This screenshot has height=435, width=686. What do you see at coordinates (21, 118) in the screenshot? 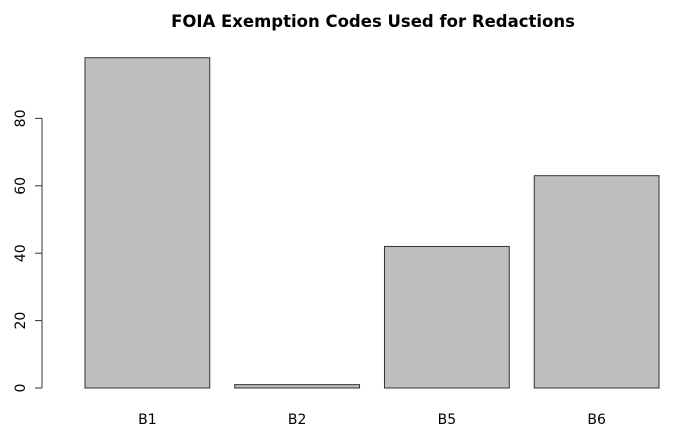
I see `y-tick-label: 80` at bounding box center [21, 118].